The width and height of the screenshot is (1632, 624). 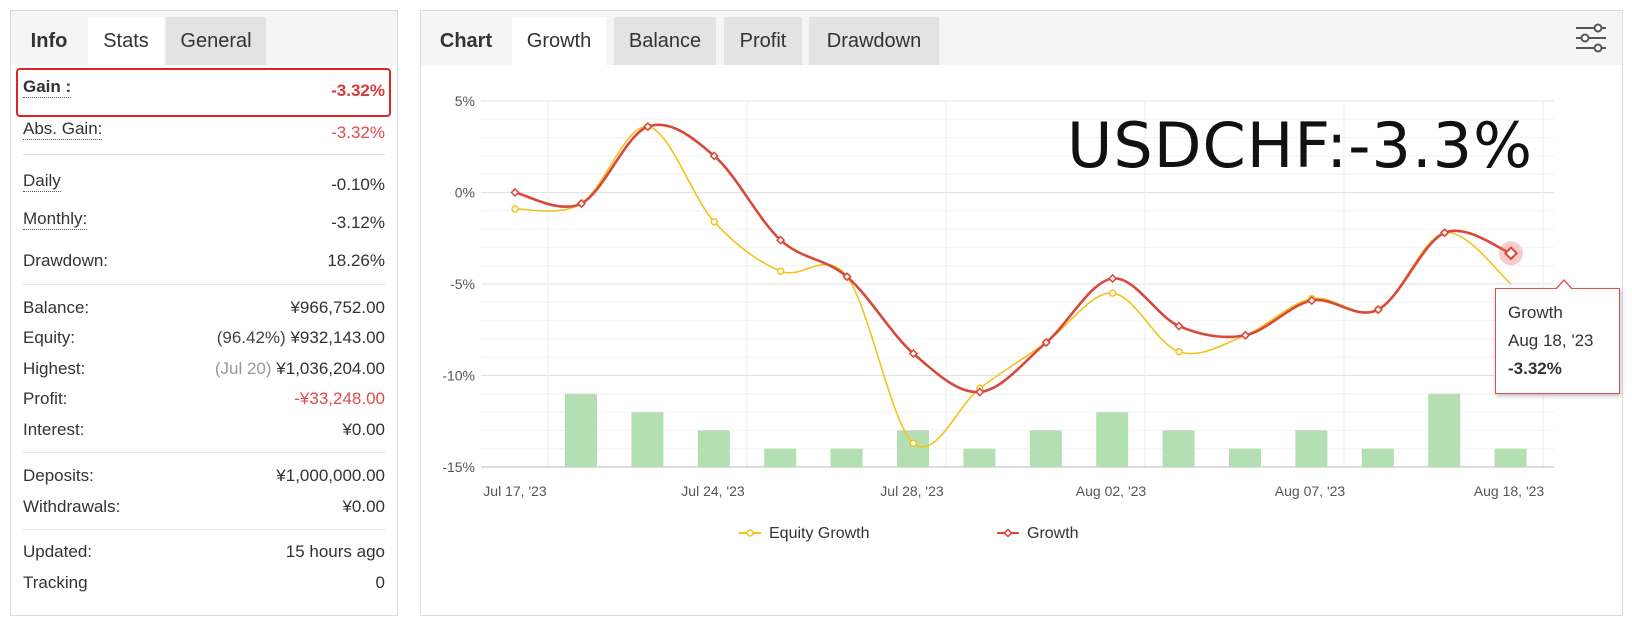 I want to click on y-tick-label: 5%, so click(x=465, y=101).